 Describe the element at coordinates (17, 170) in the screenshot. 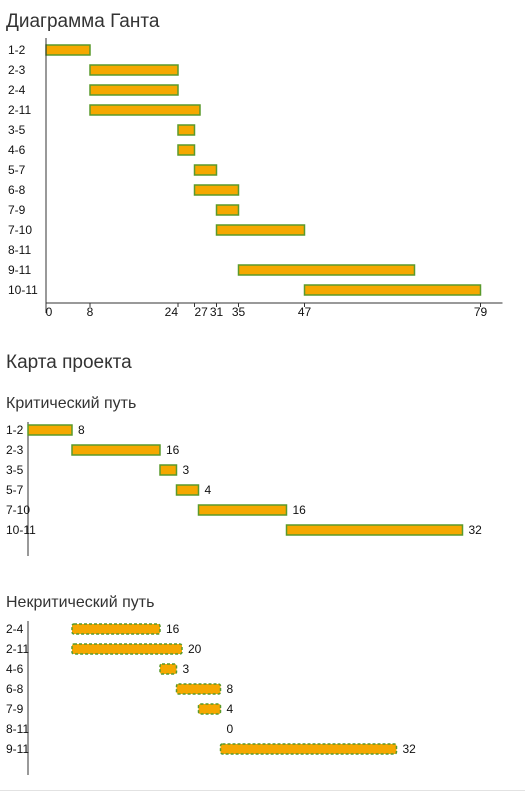

I see `gantt-row-label: 5-7` at that location.